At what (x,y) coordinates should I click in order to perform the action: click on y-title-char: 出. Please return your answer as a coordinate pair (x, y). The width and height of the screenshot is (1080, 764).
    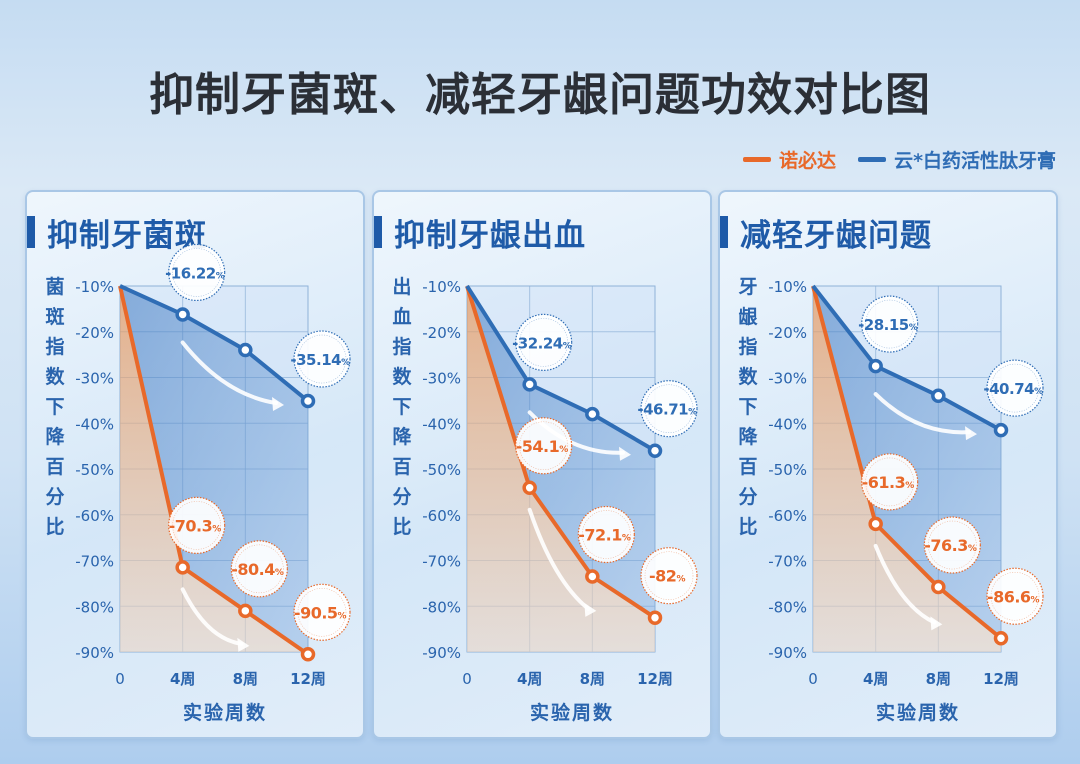
    Looking at the image, I should click on (402, 287).